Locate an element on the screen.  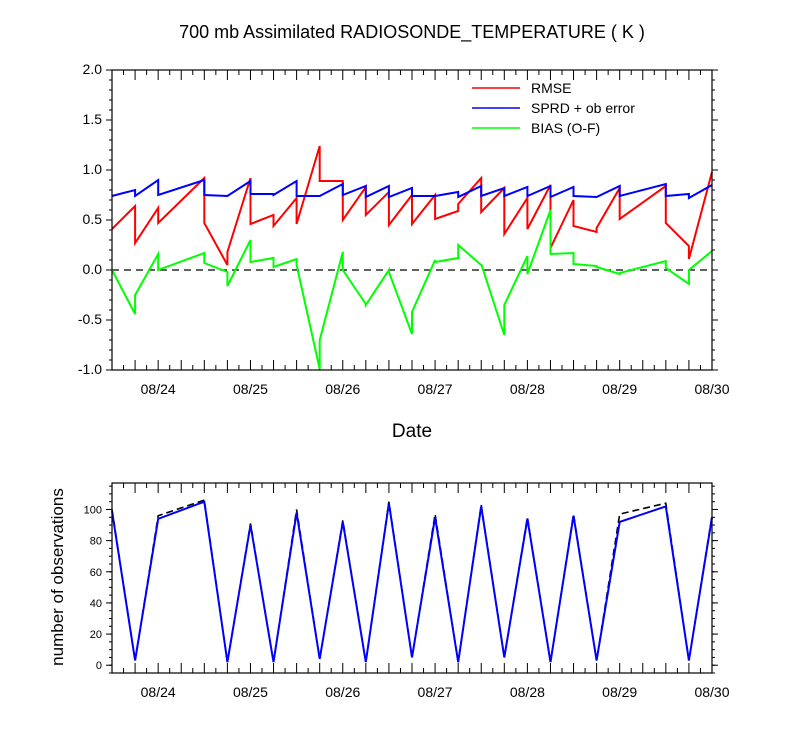
series-line-sprd-ob-error is located at coordinates (412, 189).